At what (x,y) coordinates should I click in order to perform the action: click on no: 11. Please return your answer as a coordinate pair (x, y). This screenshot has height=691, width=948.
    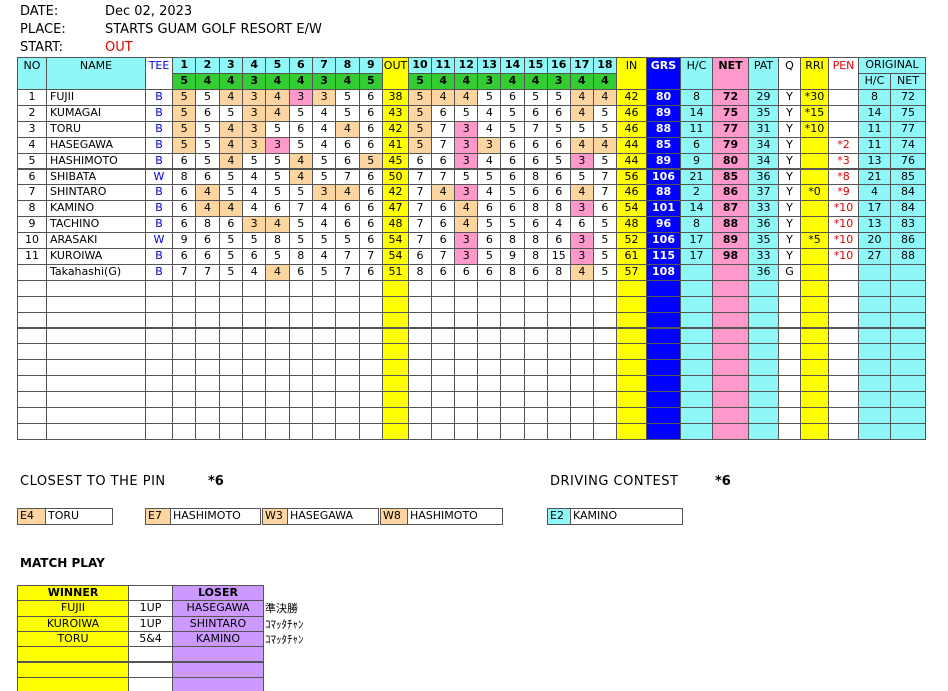
    Looking at the image, I should click on (32, 256).